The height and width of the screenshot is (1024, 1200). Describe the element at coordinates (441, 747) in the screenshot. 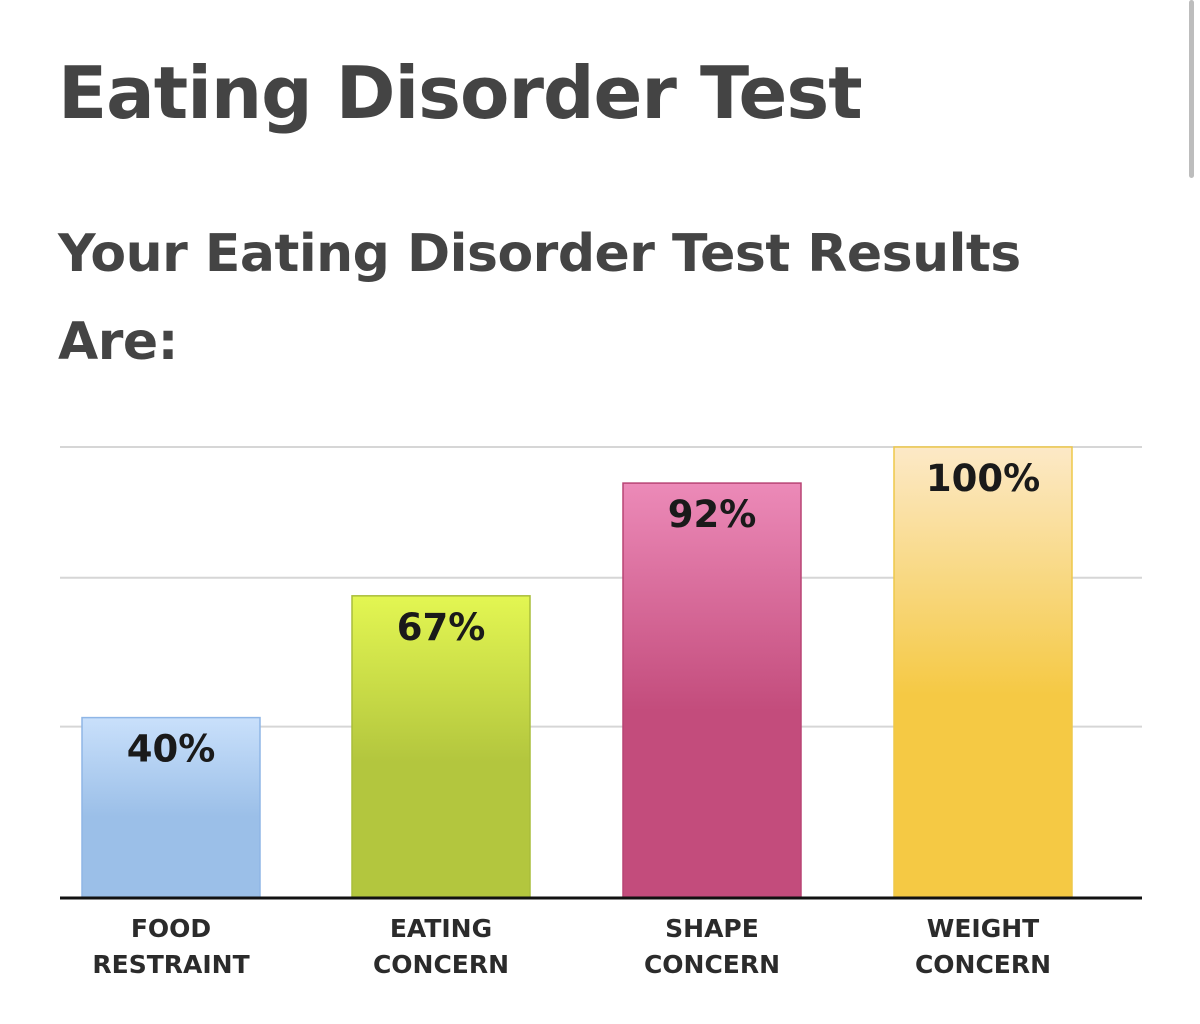

I see `bar-eating-concern` at that location.